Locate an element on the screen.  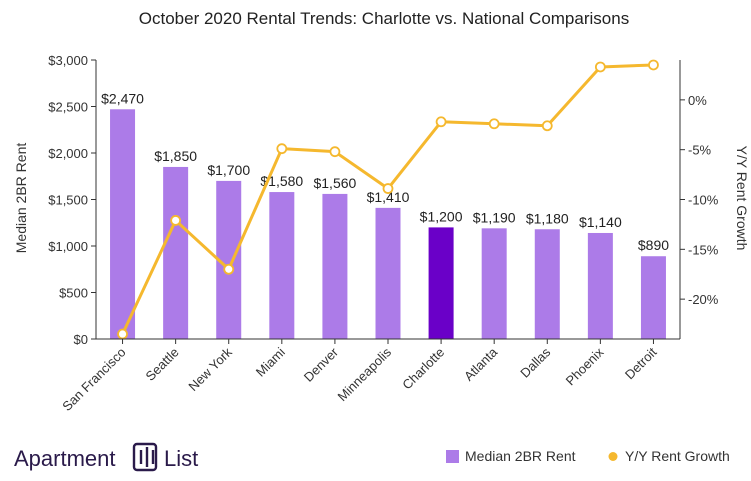
bar-data-label: $1,580 is located at coordinates (281, 181).